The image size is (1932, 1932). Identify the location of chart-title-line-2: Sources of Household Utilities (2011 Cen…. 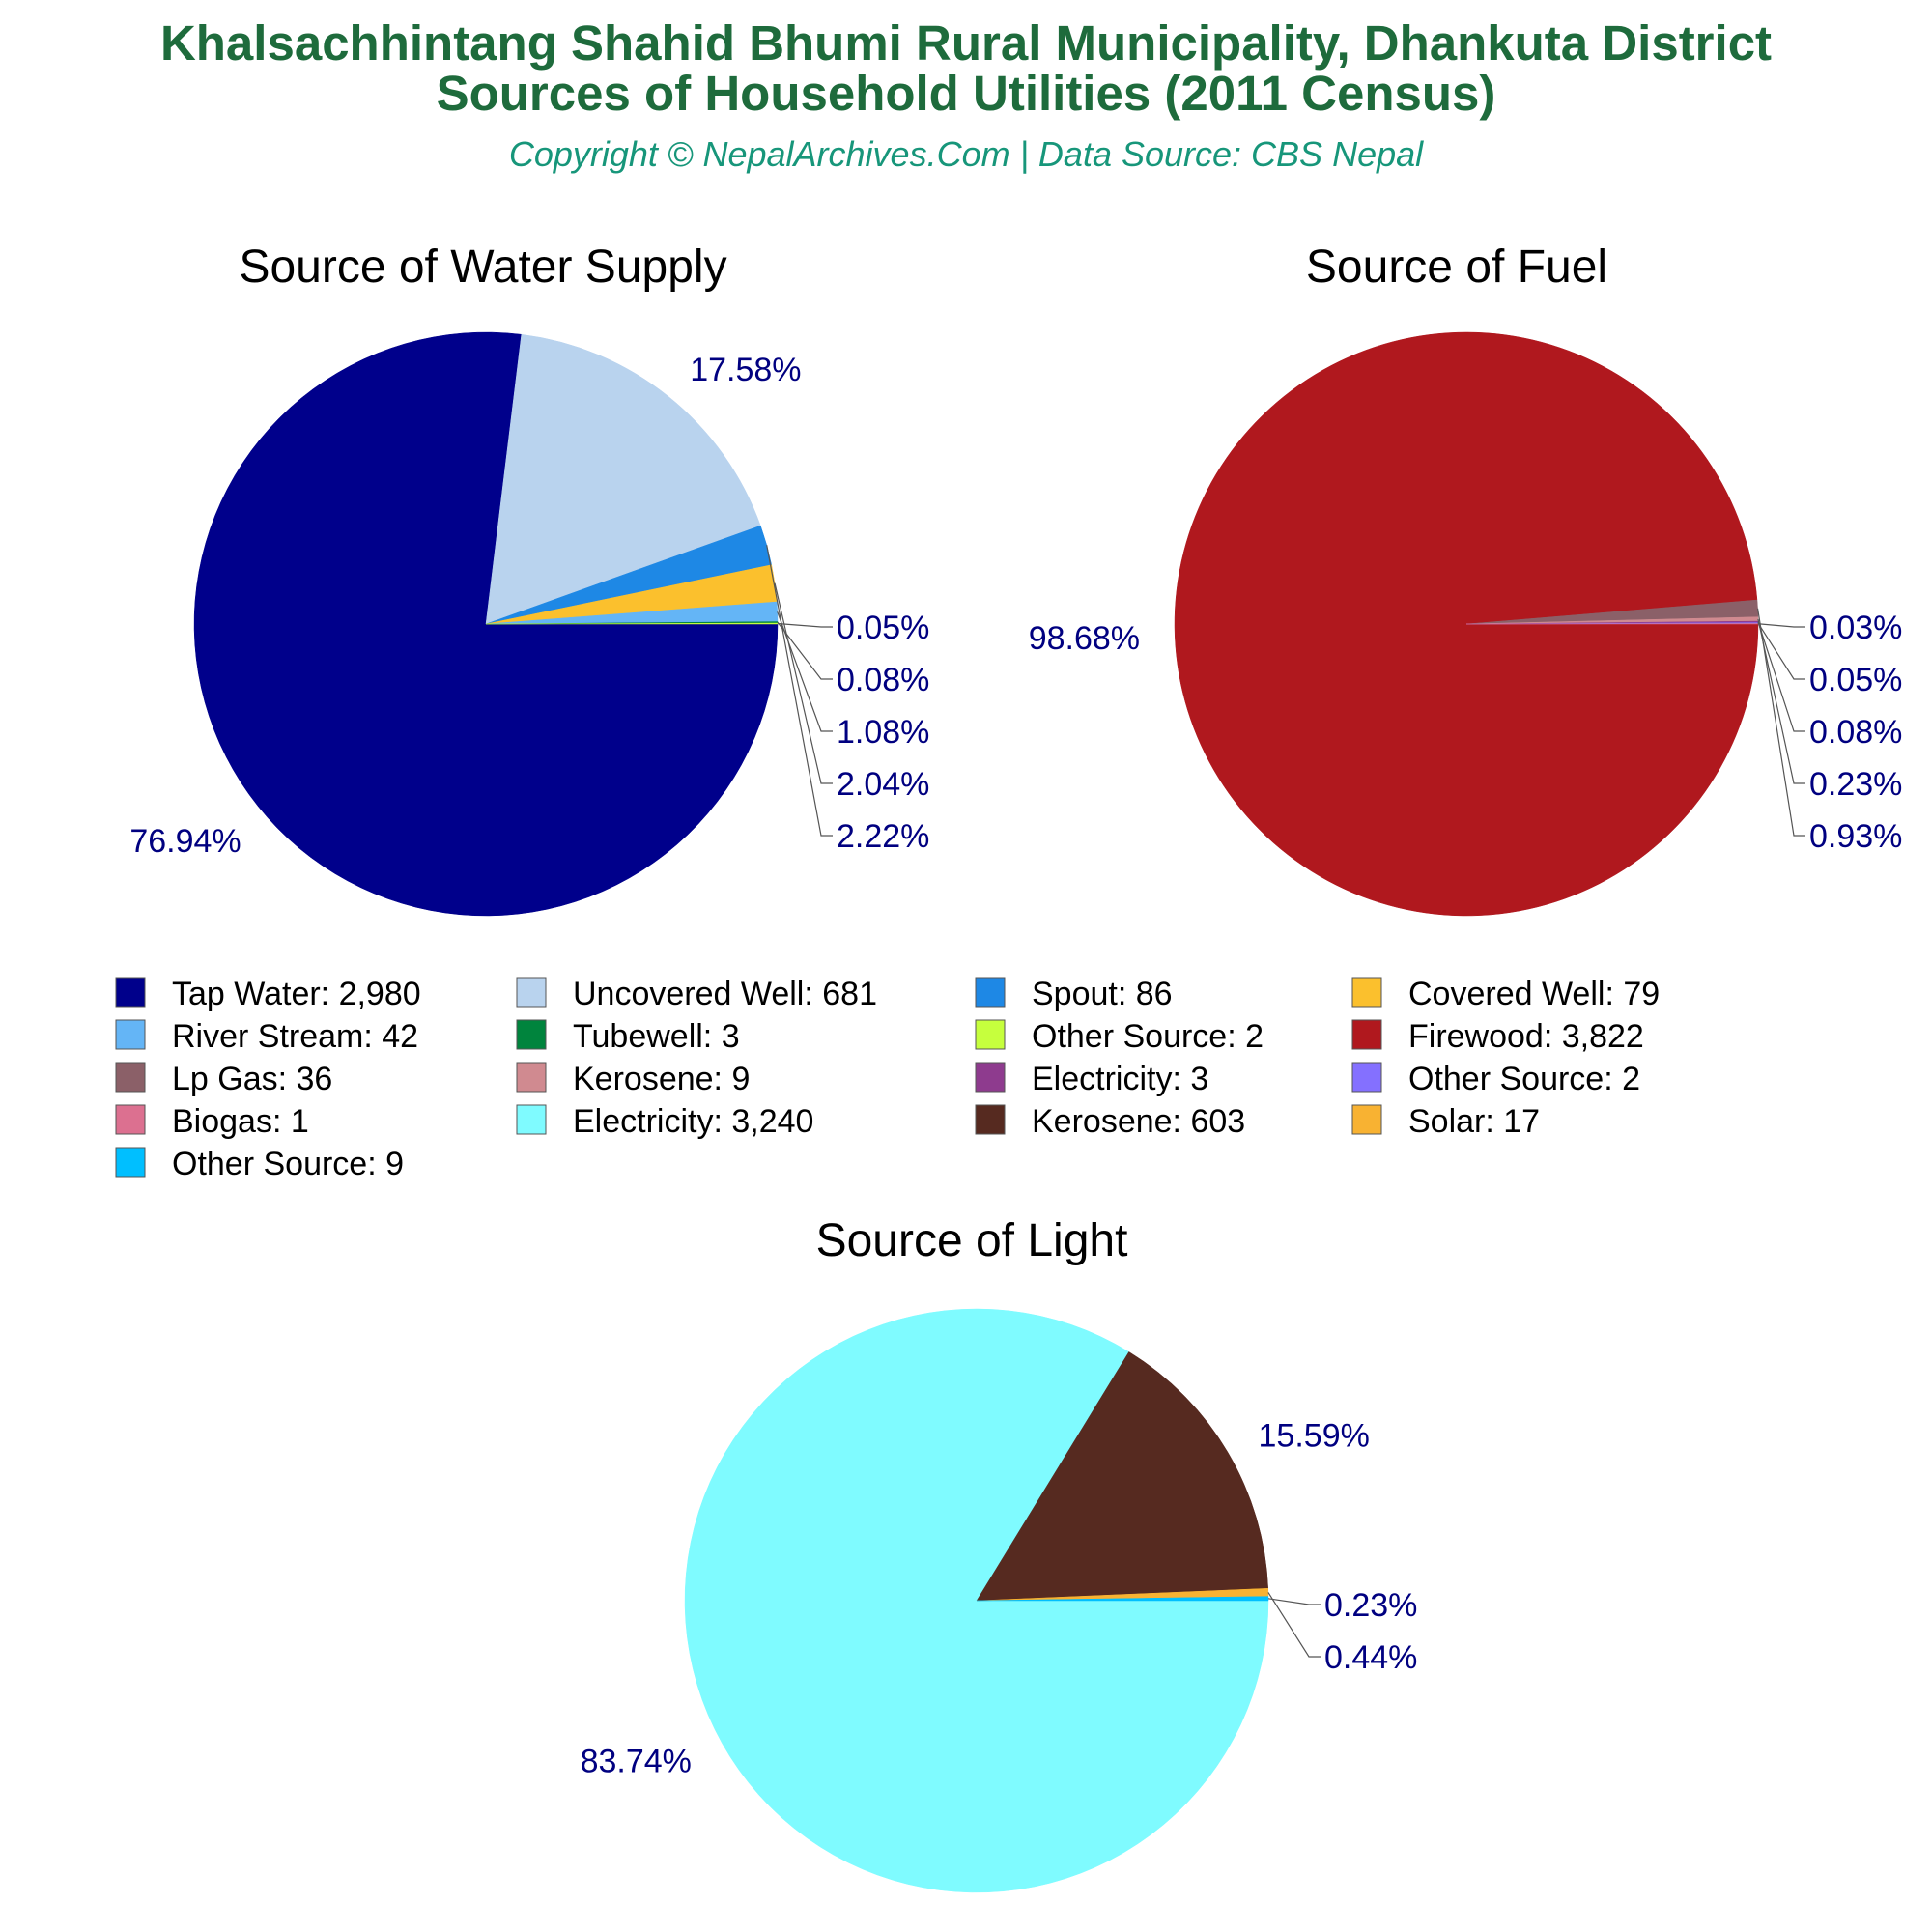
(966, 93).